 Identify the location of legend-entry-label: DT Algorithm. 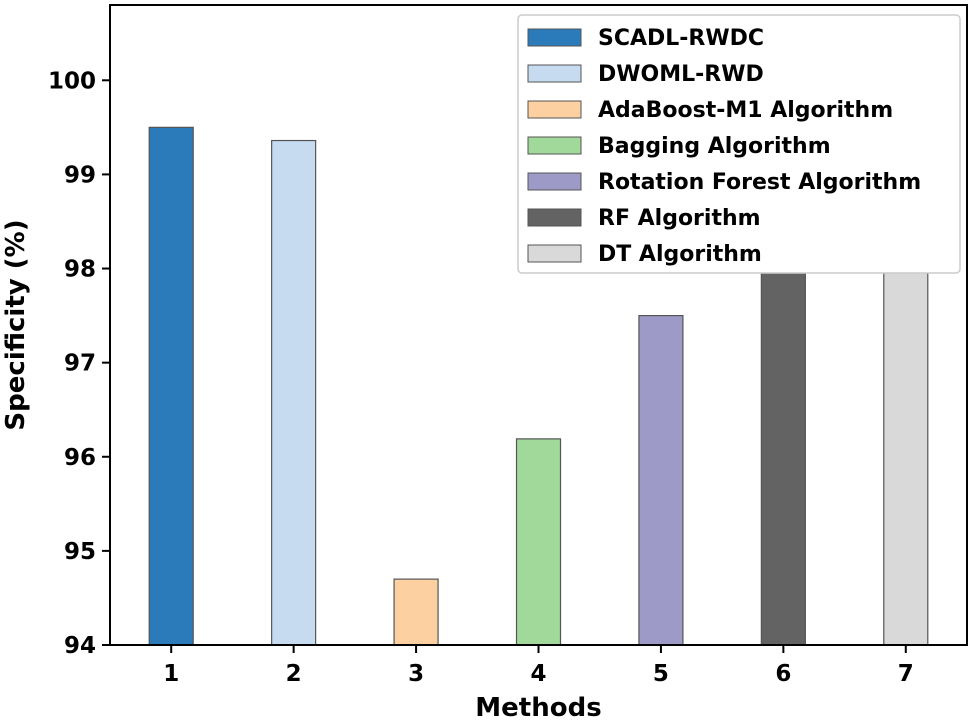
(680, 254).